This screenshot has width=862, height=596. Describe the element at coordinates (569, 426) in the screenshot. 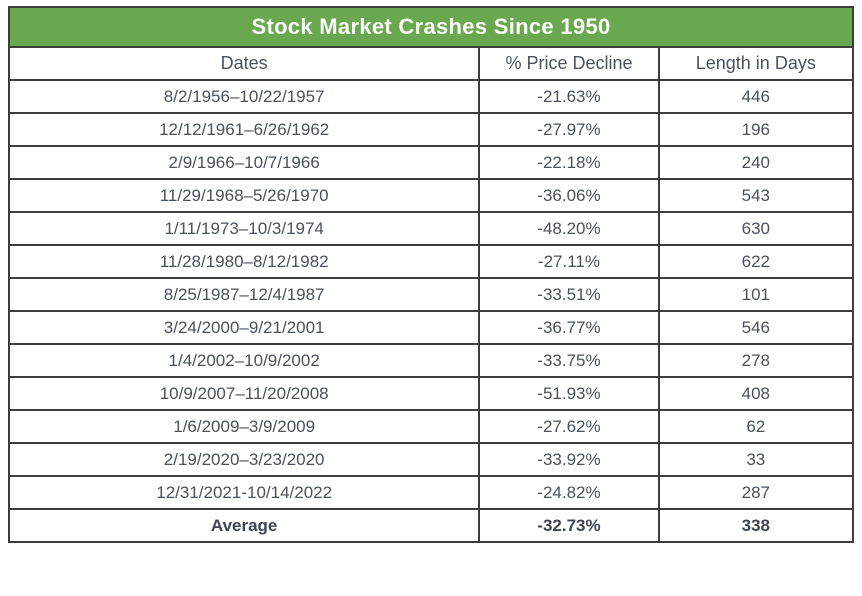

I see `decline-cell: -27.62%` at that location.